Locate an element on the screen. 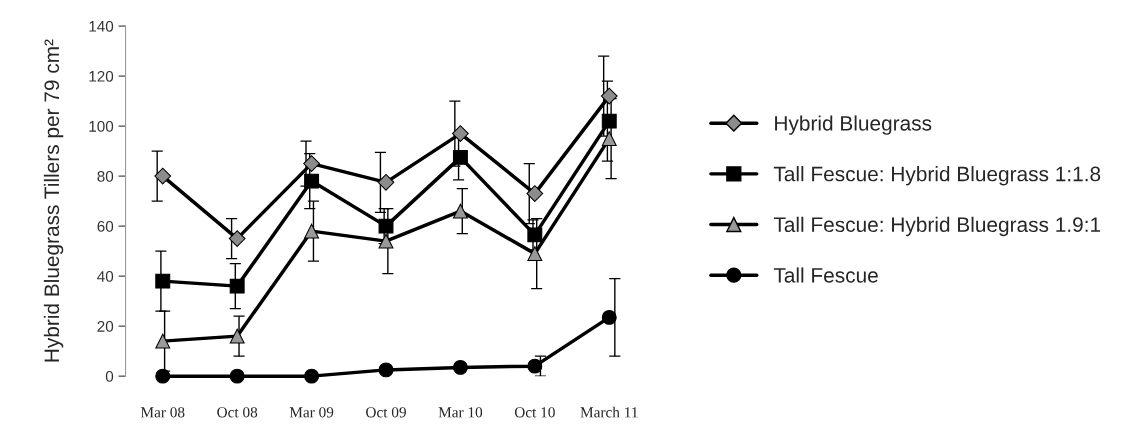 The image size is (1121, 442). legend-label: Tall Fescue: Hybrid Bluegrass 1.9:1 is located at coordinates (937, 226).